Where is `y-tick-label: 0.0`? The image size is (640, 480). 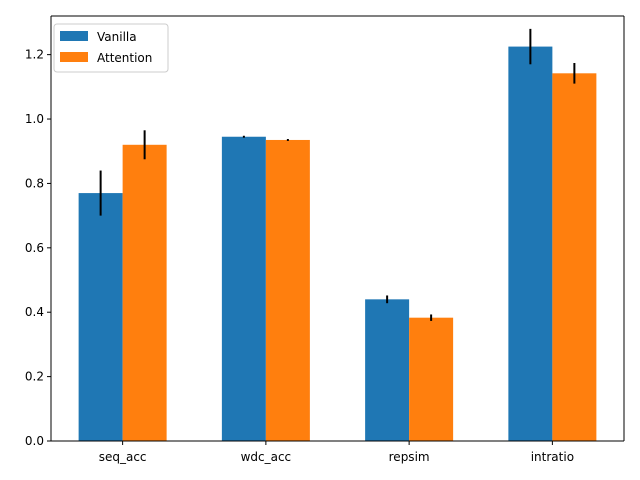 y-tick-label: 0.0 is located at coordinates (34, 441).